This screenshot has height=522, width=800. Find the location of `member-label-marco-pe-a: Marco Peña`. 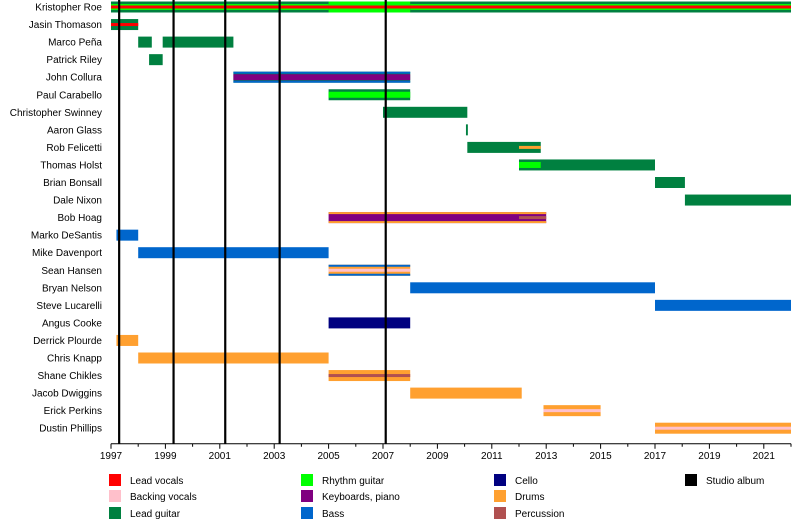

member-label-marco-pe-a: Marco Peña is located at coordinates (75, 43).